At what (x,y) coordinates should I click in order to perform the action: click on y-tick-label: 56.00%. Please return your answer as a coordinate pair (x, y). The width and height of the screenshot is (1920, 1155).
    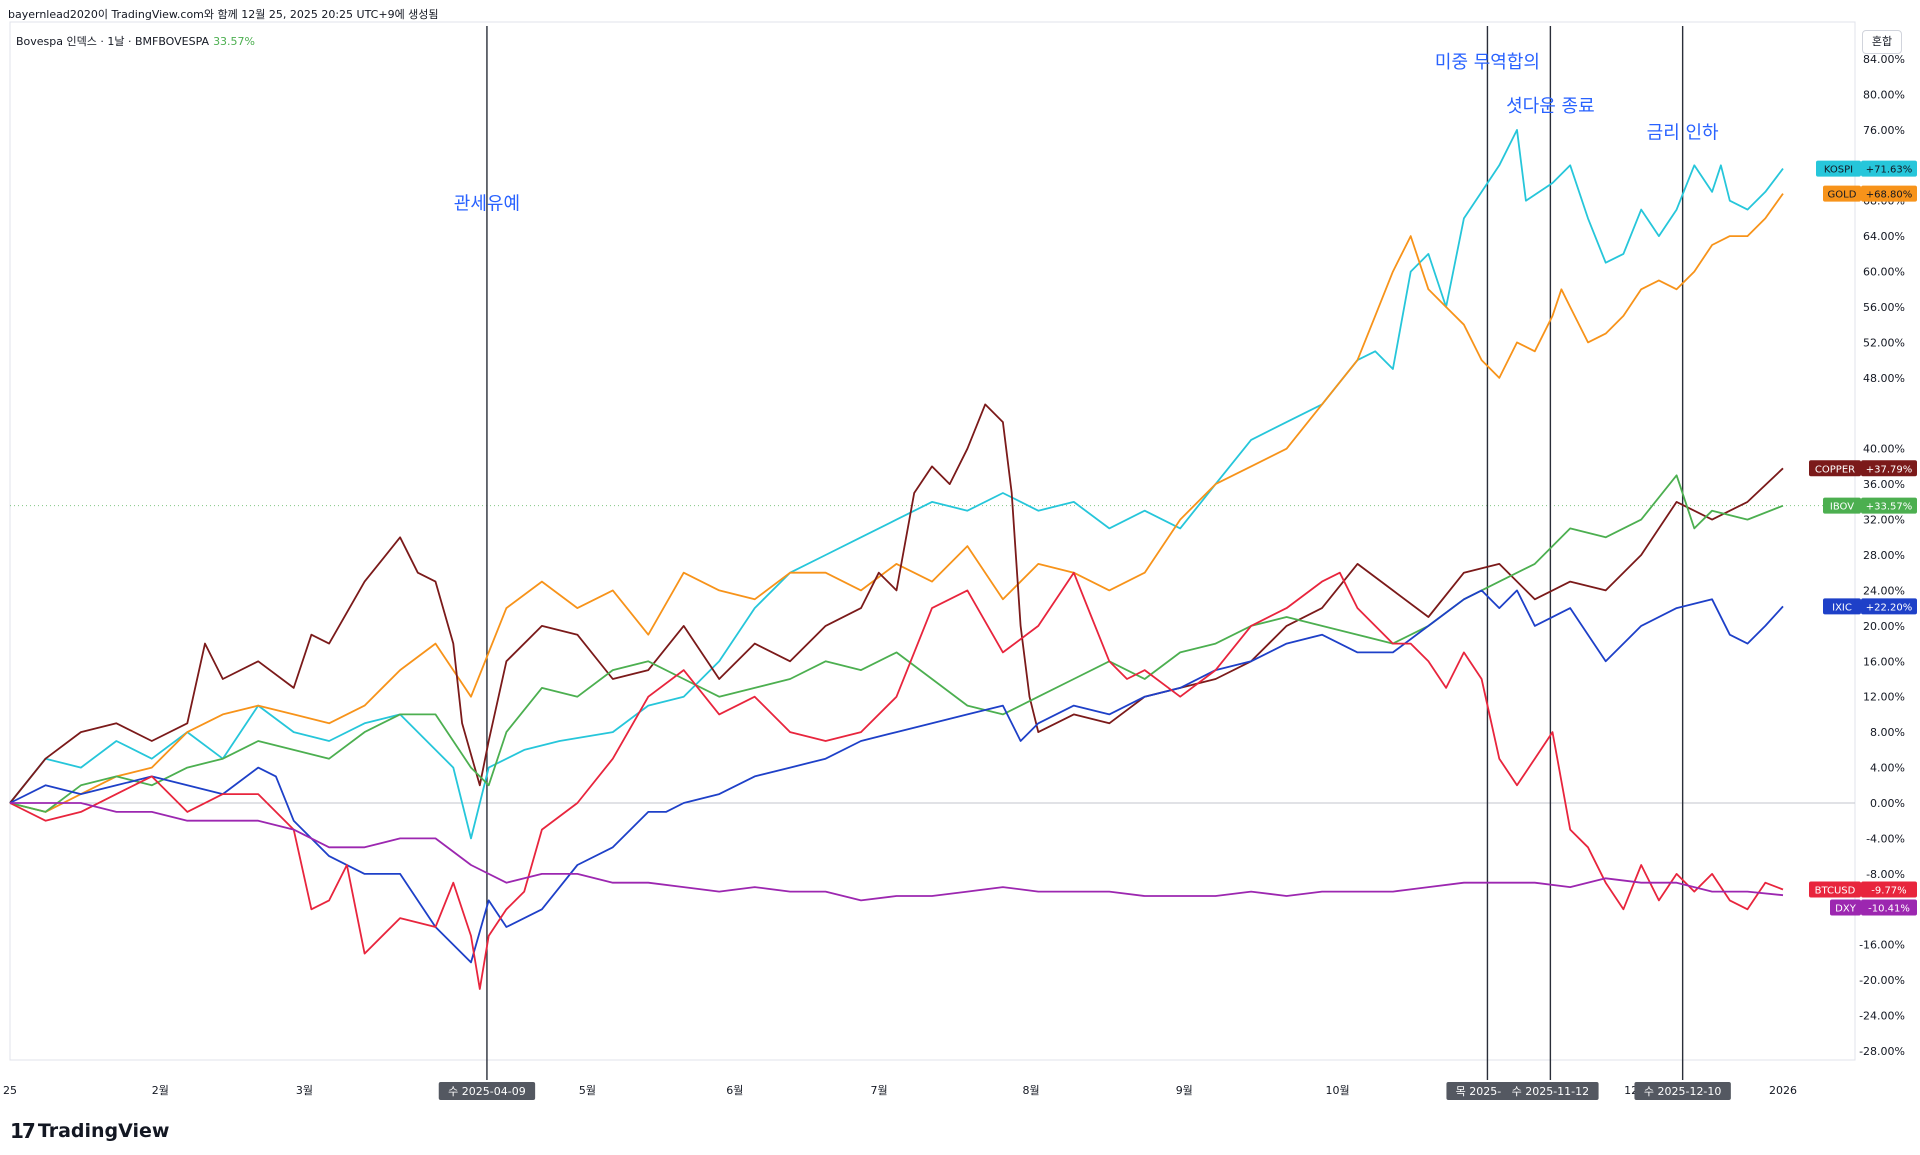
    Looking at the image, I should click on (1884, 307).